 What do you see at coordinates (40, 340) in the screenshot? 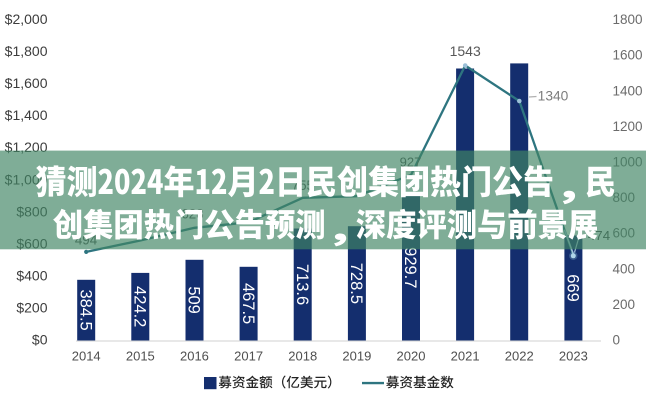
I see `svg-text: $0` at bounding box center [40, 340].